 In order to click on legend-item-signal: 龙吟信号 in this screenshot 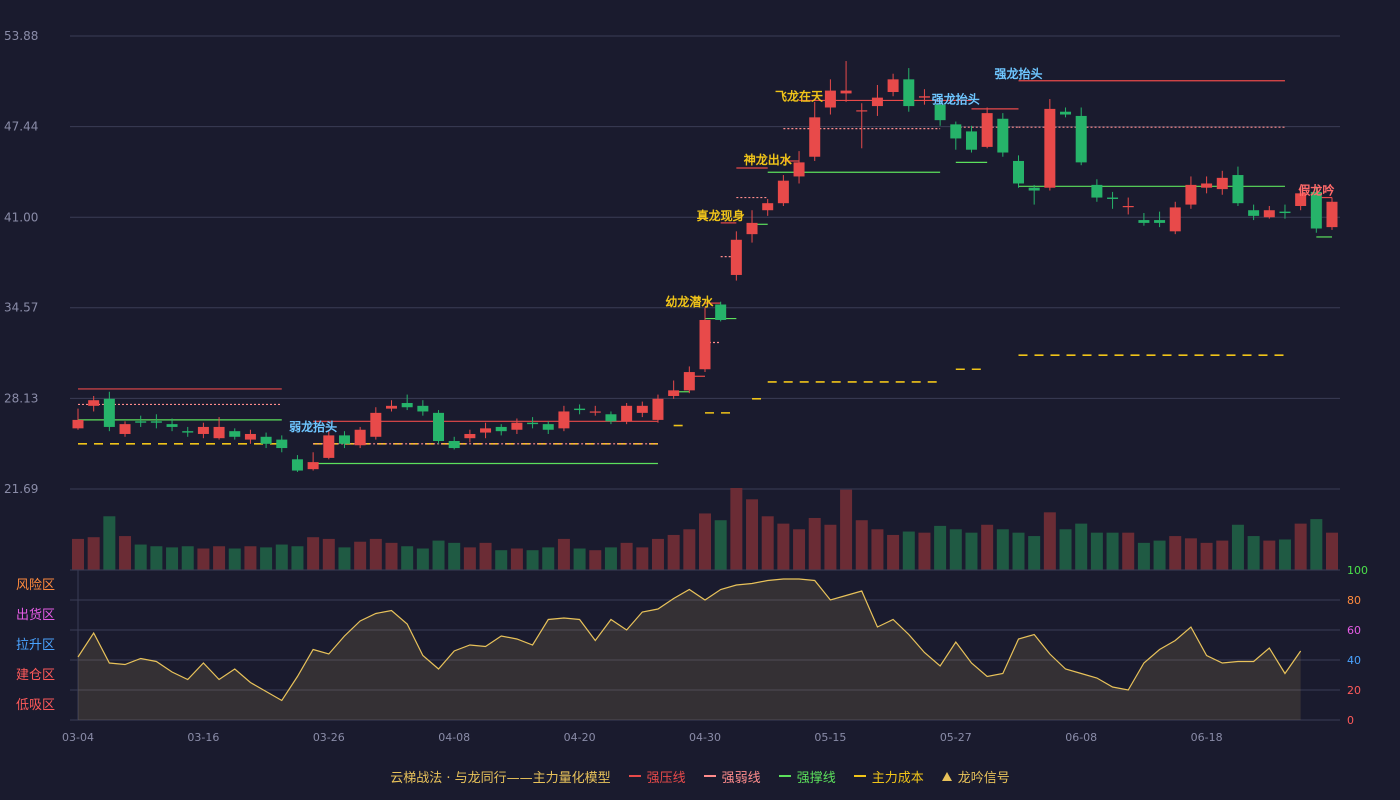, I will do `click(975, 776)`.